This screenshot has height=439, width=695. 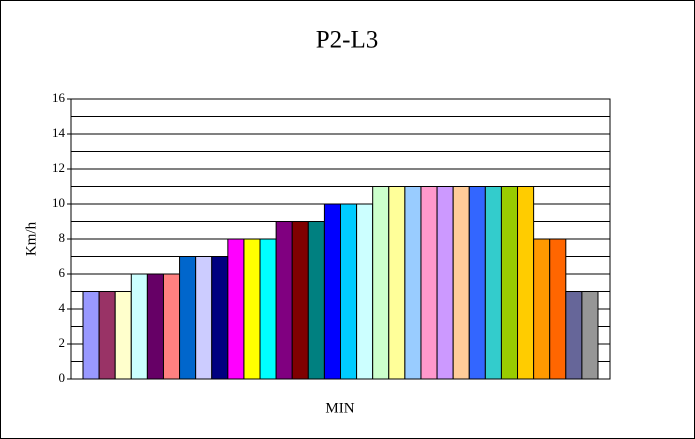 What do you see at coordinates (59, 132) in the screenshot?
I see `y-tick-label: 14` at bounding box center [59, 132].